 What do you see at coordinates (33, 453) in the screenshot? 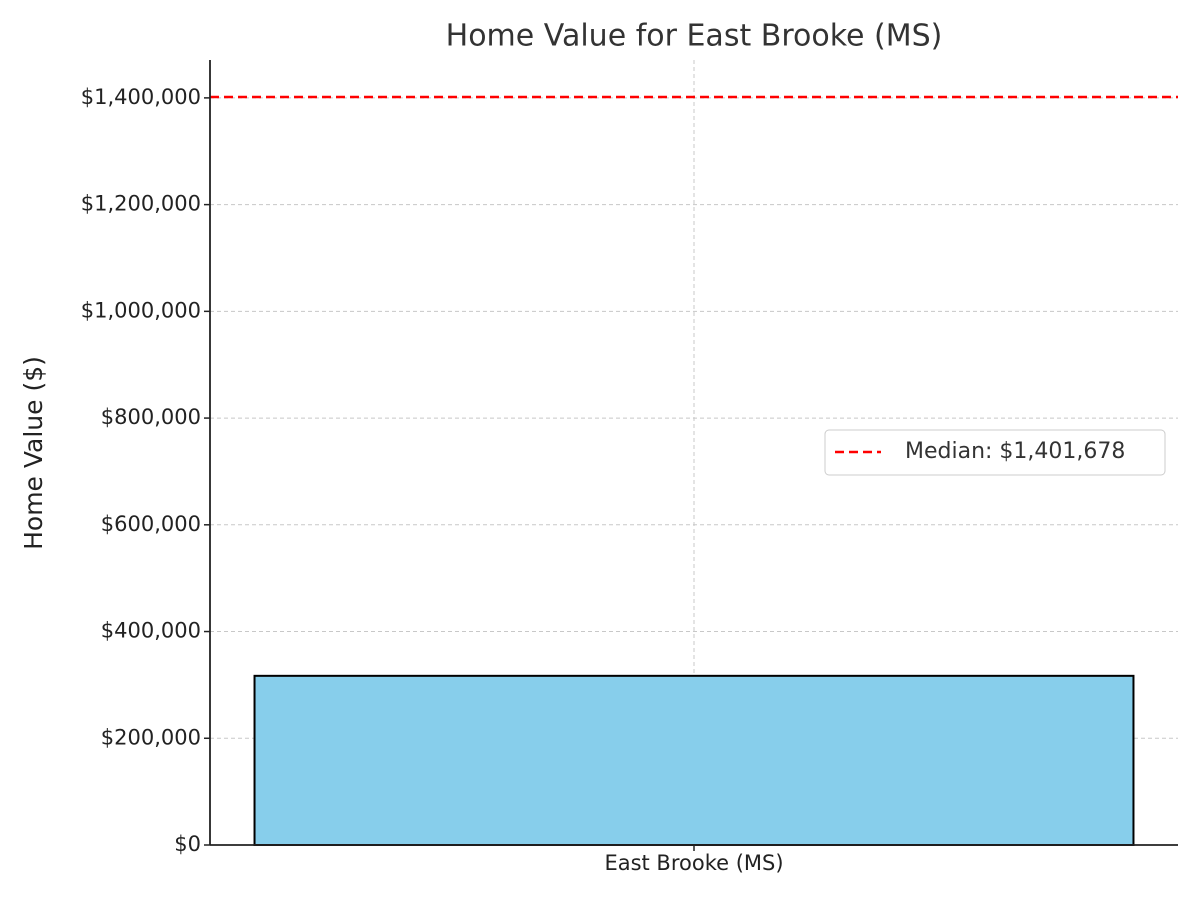
I see `y-axis-label: Home Value ($)` at bounding box center [33, 453].